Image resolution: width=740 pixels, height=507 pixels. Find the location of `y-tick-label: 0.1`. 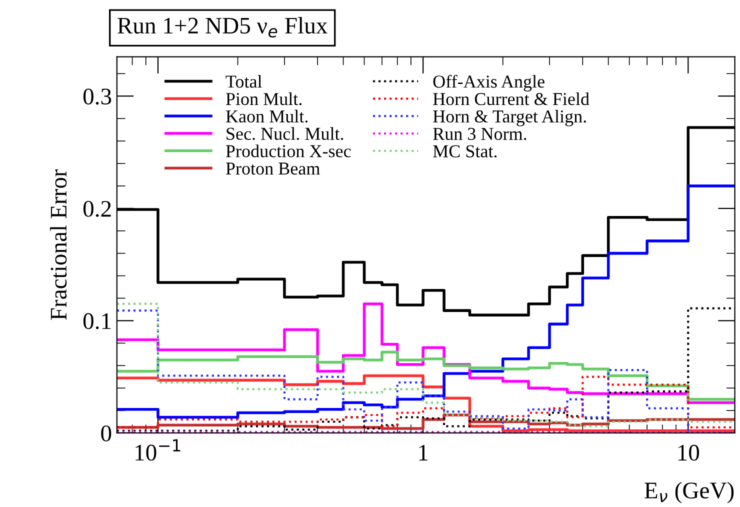

y-tick-label: 0.1 is located at coordinates (97, 321).